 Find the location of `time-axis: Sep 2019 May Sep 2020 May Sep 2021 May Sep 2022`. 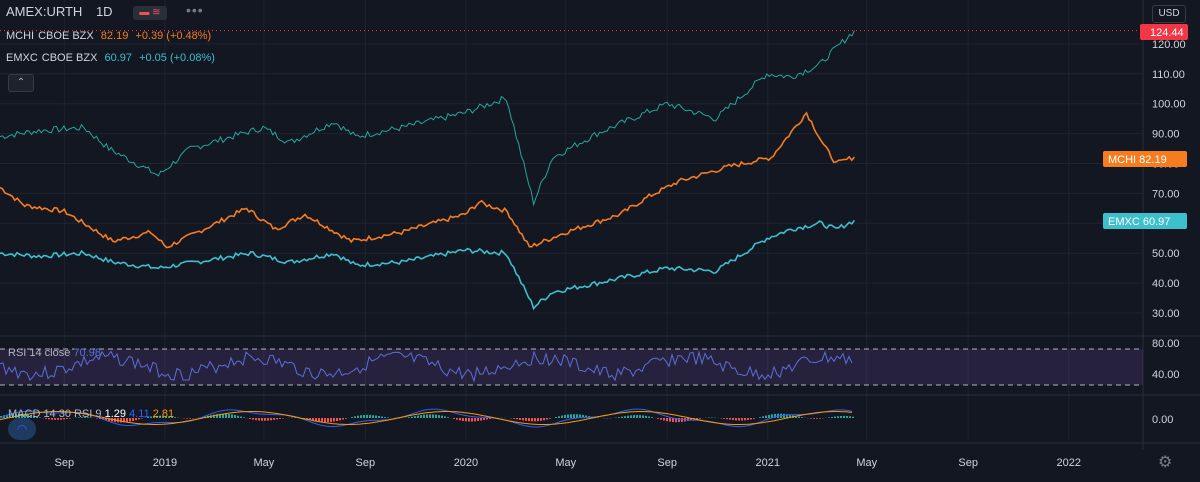

time-axis: Sep 2019 May Sep 2020 May Sep 2021 May Sep 2022 is located at coordinates (568, 463).